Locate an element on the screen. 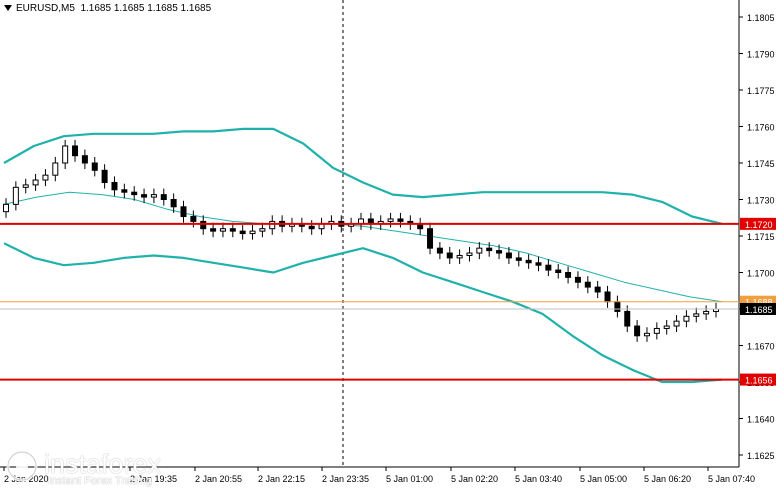 This screenshot has width=781, height=489. time-label: 5 Jan 05:00 is located at coordinates (603, 479).